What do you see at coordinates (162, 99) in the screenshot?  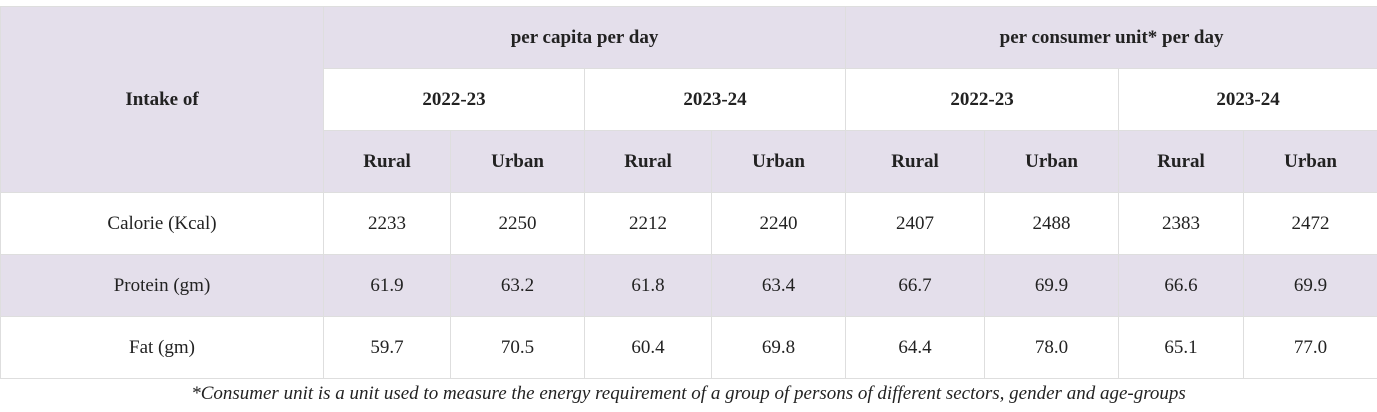 I see `corner-header: Intake of` at bounding box center [162, 99].